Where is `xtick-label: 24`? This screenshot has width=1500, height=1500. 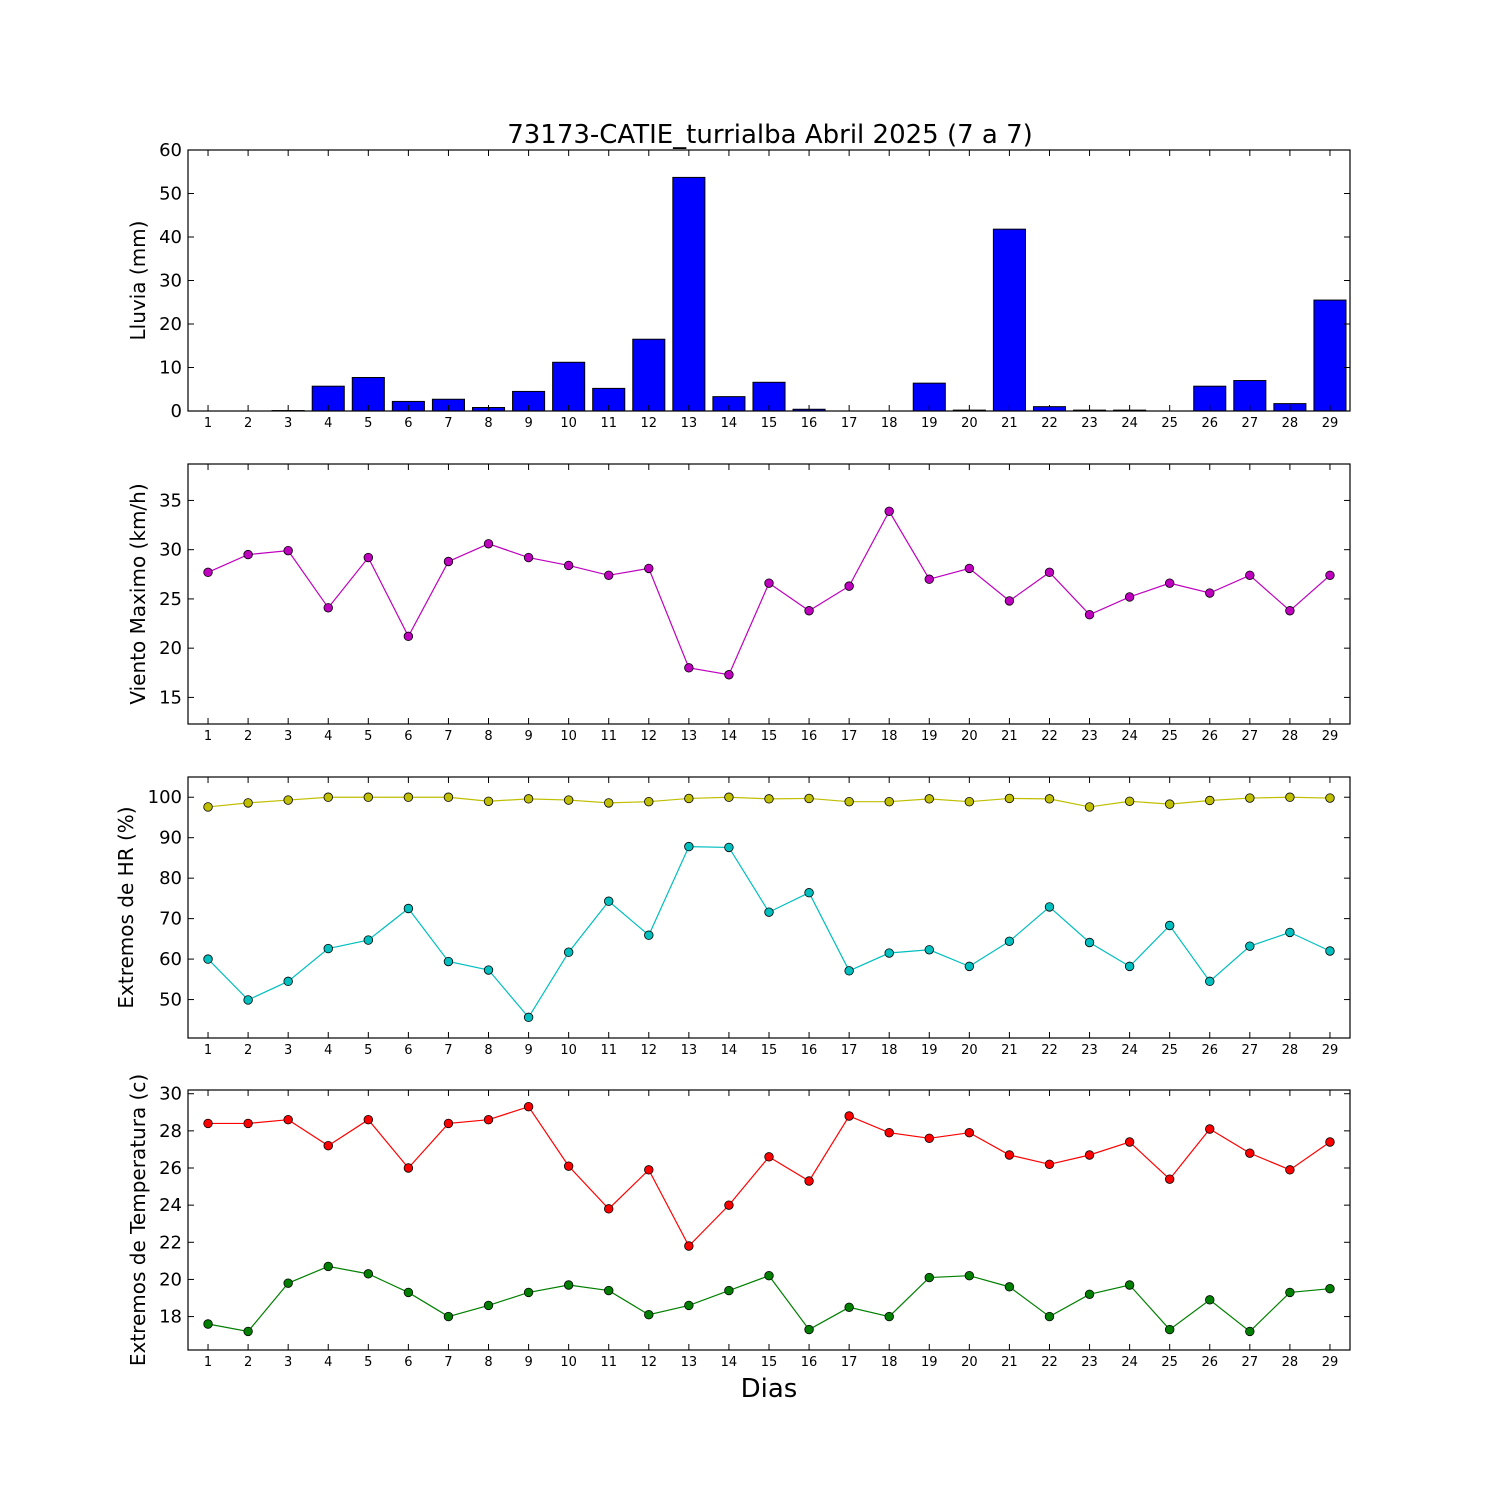 xtick-label: 24 is located at coordinates (1129, 736).